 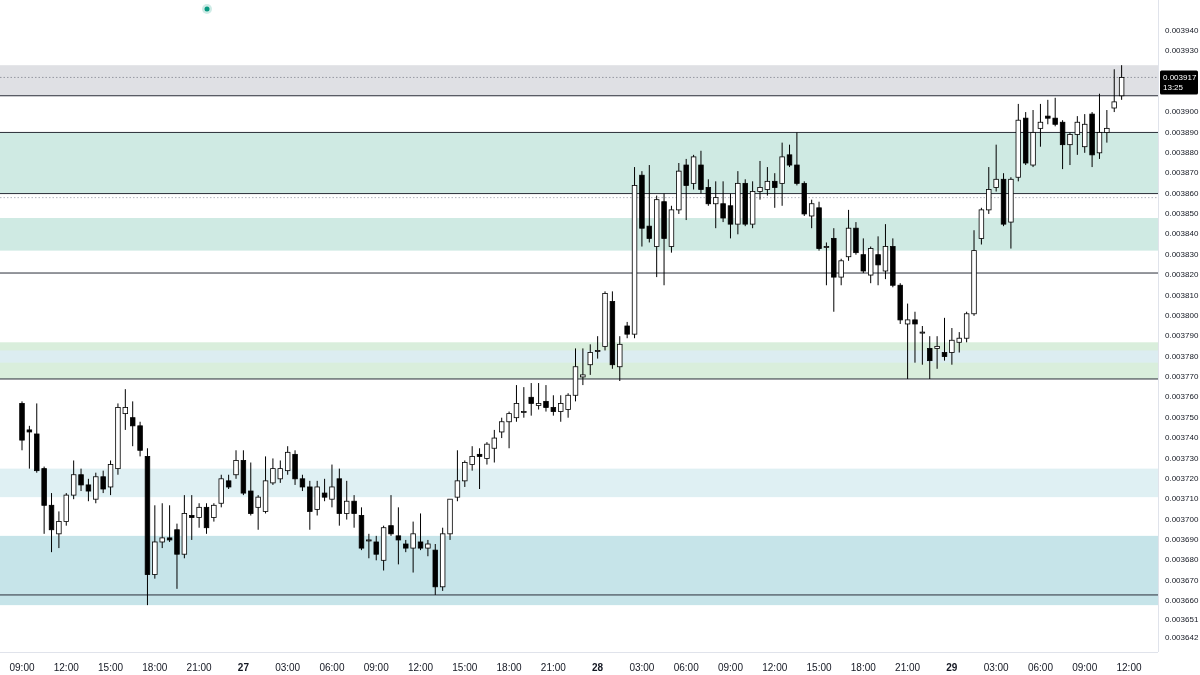 I want to click on y-tick-label: 0.003850, so click(x=1182, y=214).